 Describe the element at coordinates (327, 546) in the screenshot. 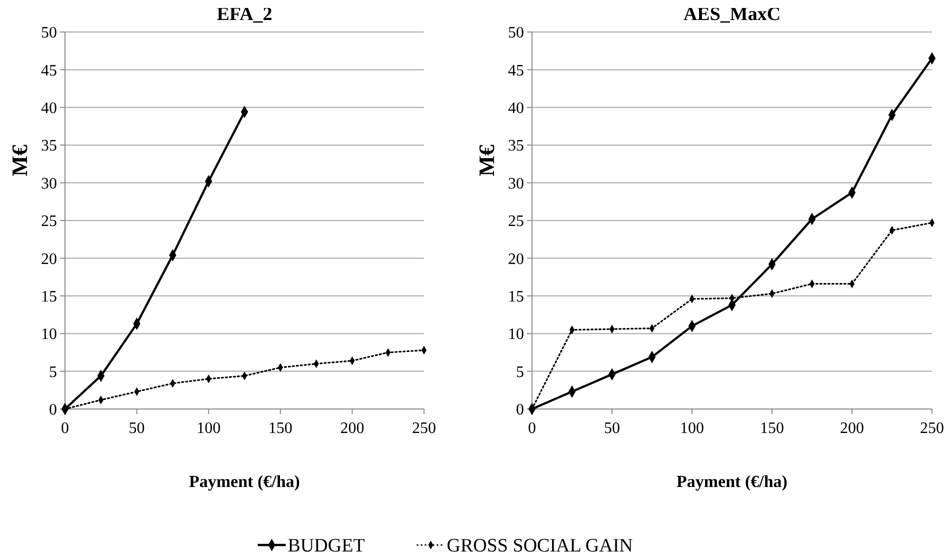

I see `legend-label: BUDGET` at that location.